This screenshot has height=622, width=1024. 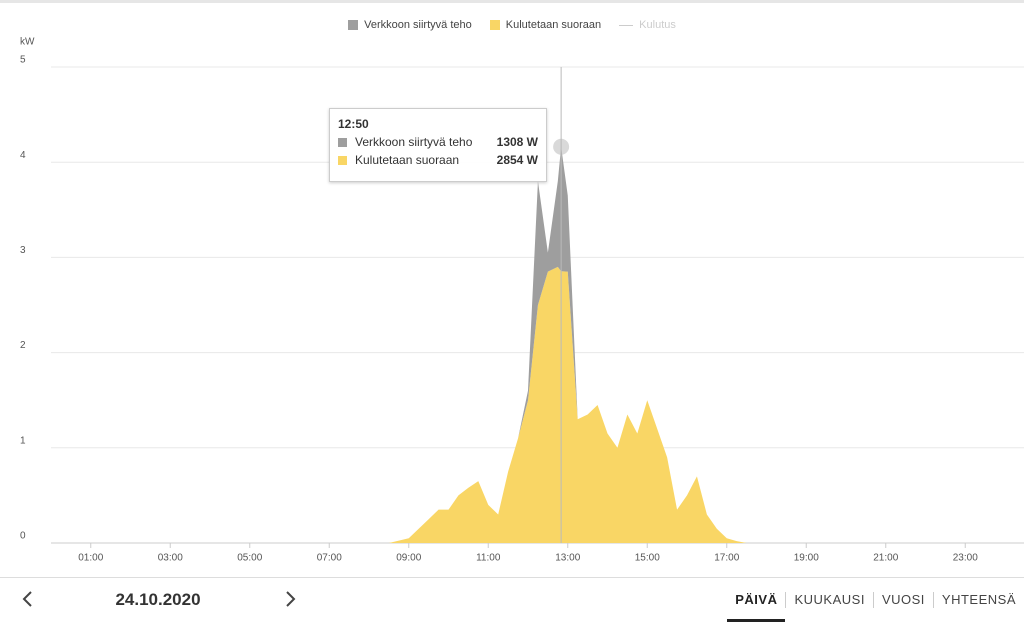 I want to click on x-tick-label: 21:00, so click(x=885, y=558).